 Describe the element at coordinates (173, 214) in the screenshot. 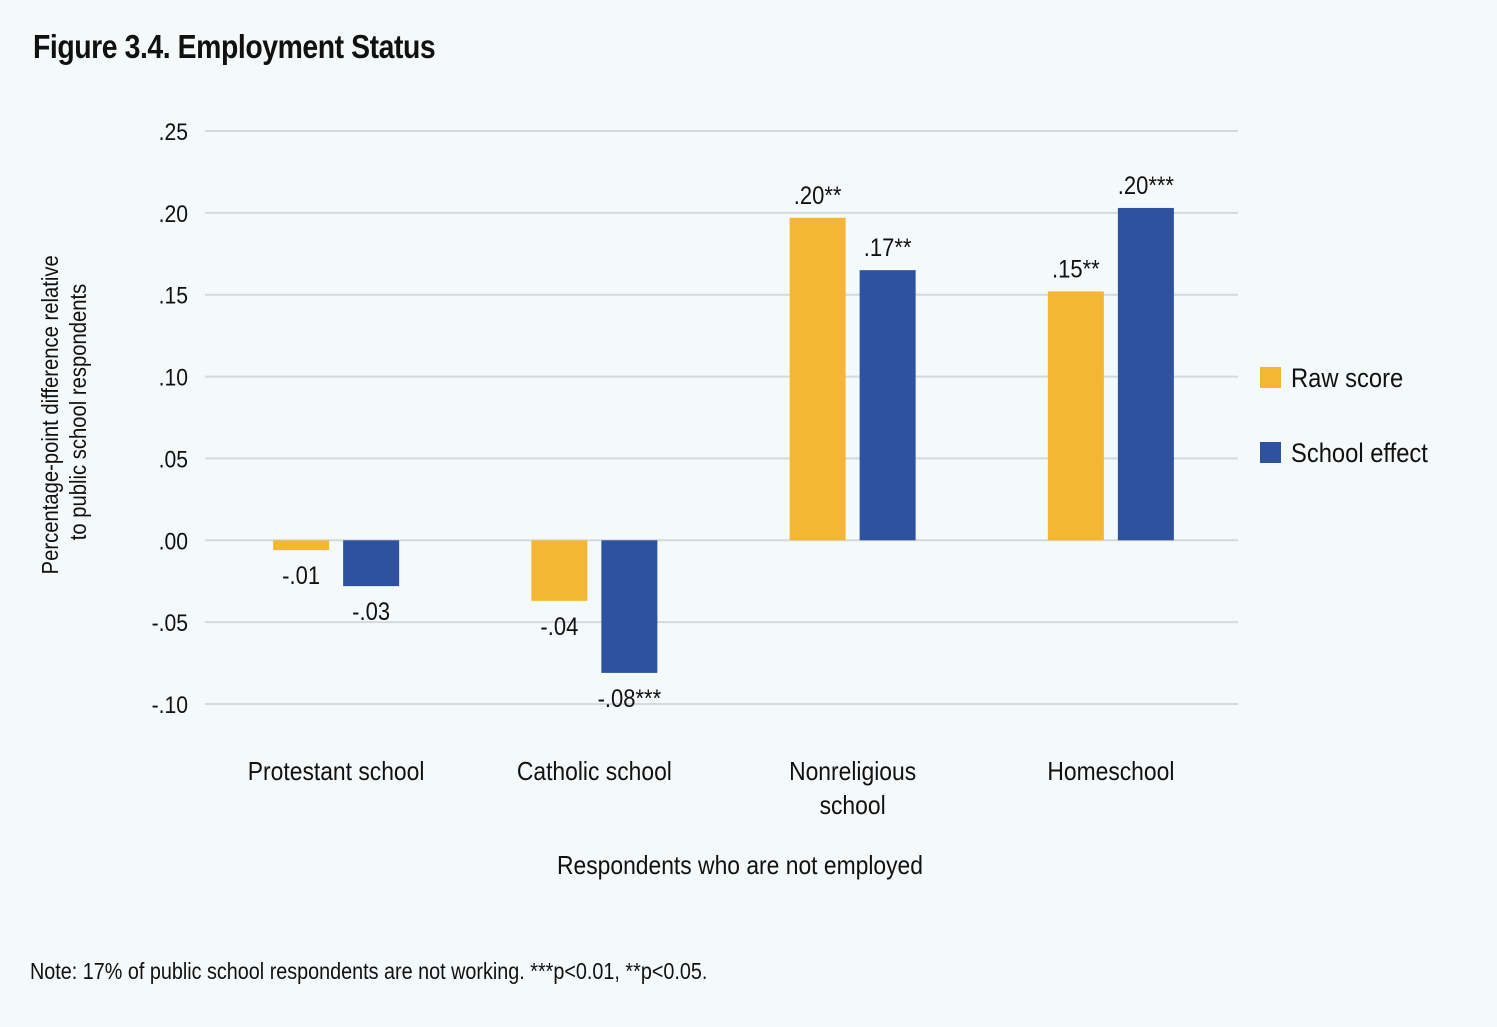

I see `y-tick-label: .20` at that location.